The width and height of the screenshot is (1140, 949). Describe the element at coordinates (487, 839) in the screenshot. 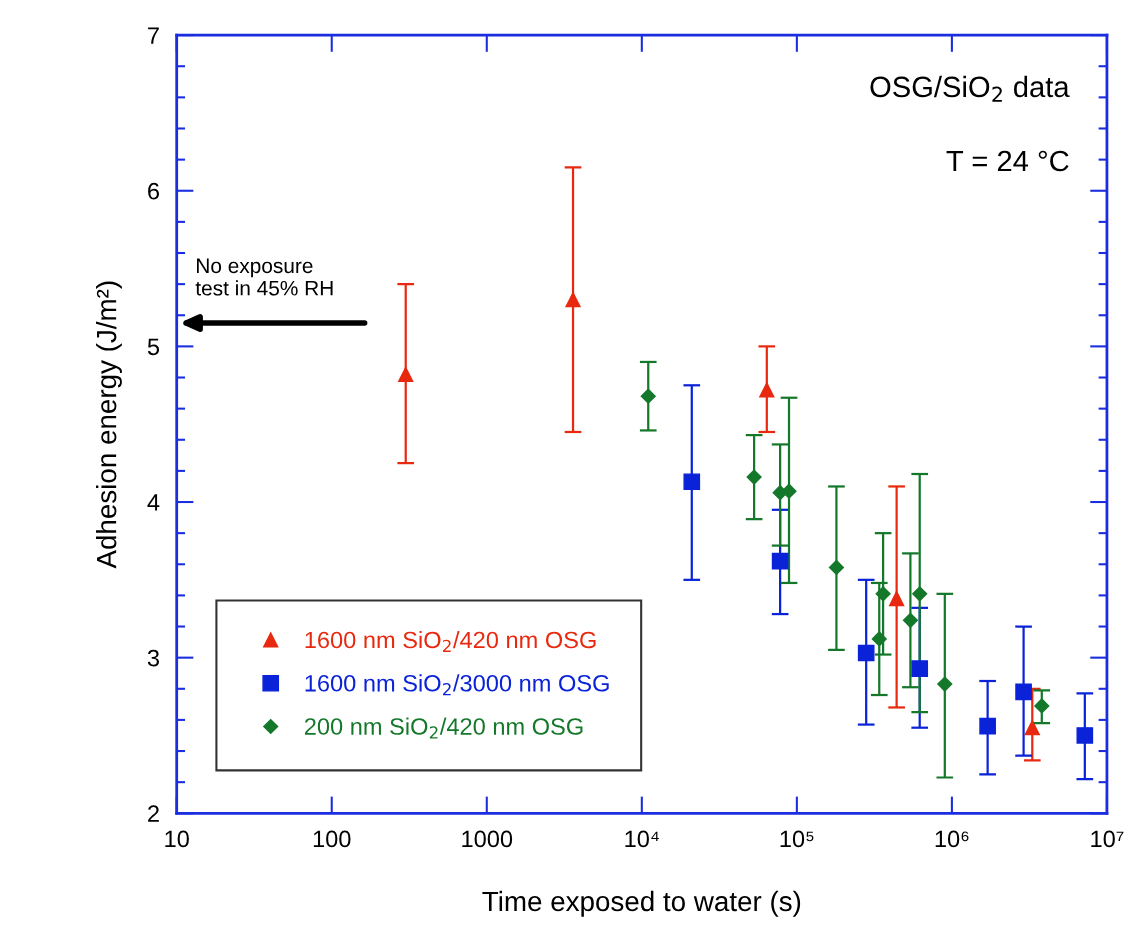

I see `x-tick-label: 1000` at that location.